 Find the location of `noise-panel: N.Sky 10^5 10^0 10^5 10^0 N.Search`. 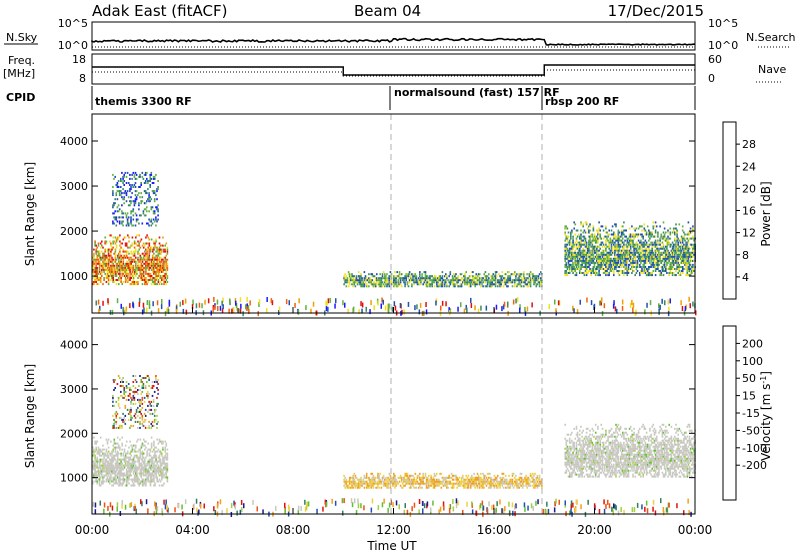

noise-panel: N.Sky 10^5 10^0 10^5 10^0 N.Search is located at coordinates (400, 34).